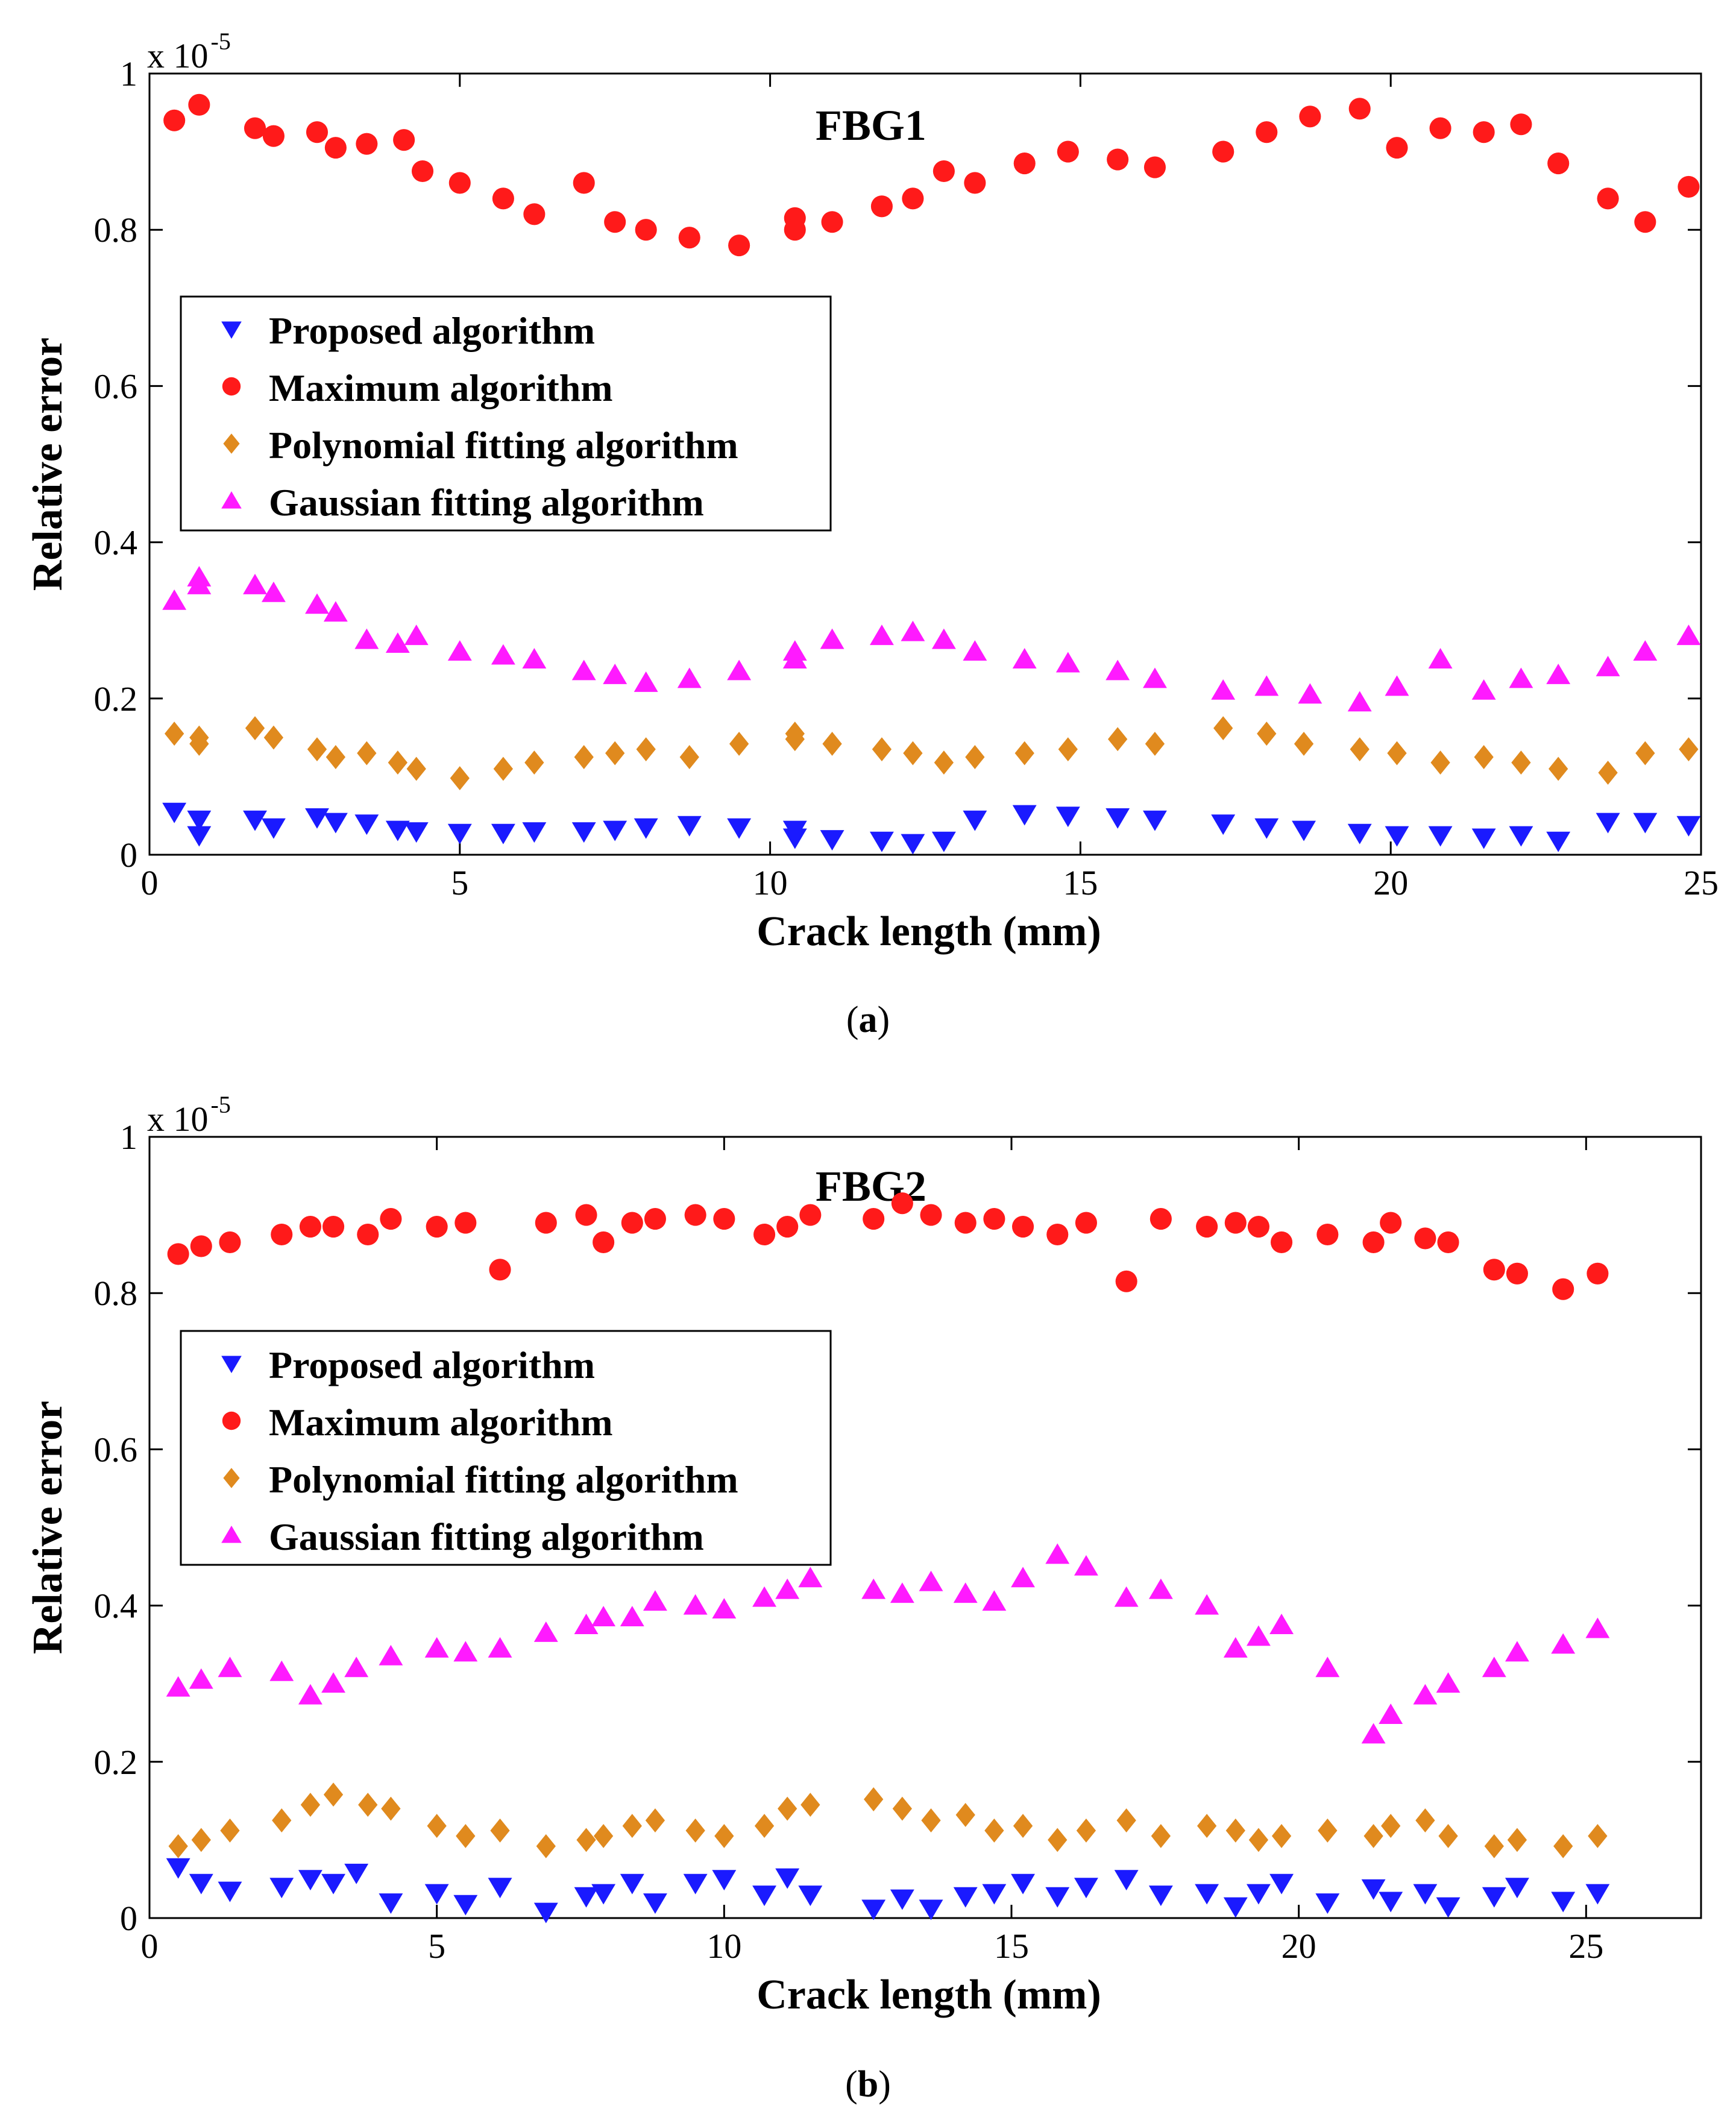 This screenshot has width=1736, height=2123. Describe the element at coordinates (436, 1946) in the screenshot. I see `x-tick-label: 5` at that location.